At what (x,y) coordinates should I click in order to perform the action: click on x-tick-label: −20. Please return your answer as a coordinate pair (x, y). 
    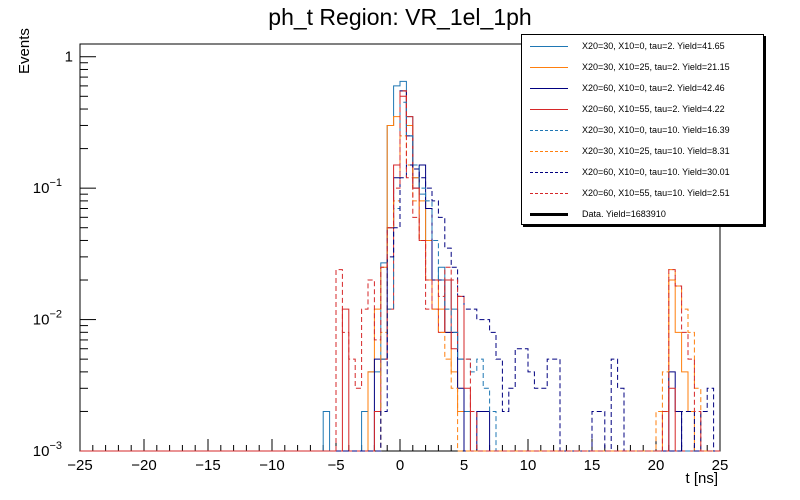
    Looking at the image, I should click on (143, 465).